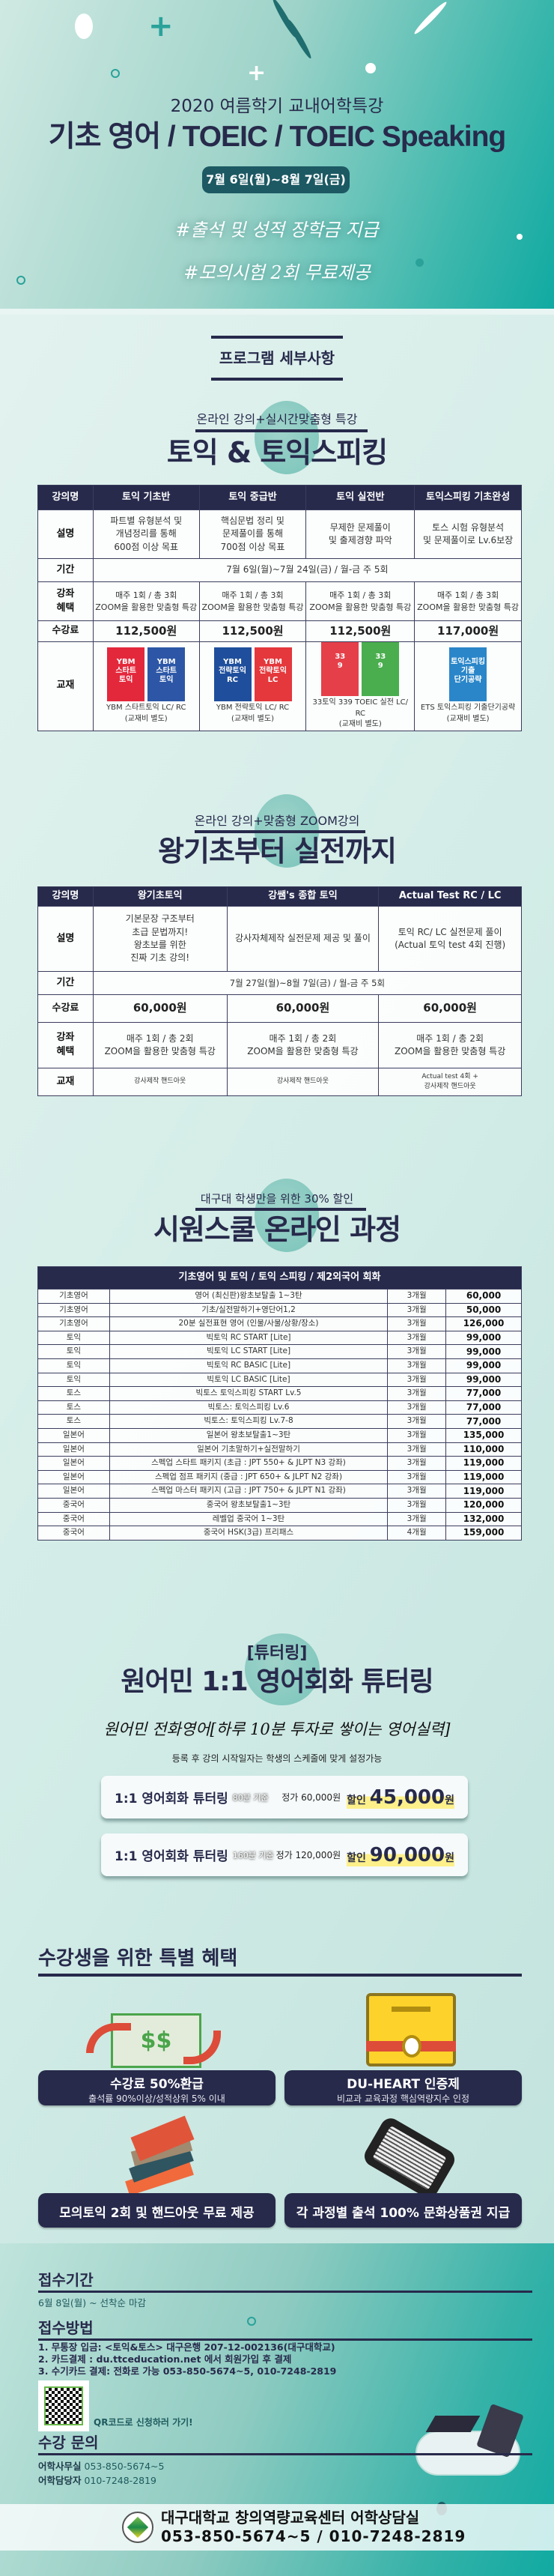 This screenshot has width=554, height=2576. What do you see at coordinates (60, 2466) in the screenshot?
I see `contact-label: 어학사무실` at bounding box center [60, 2466].